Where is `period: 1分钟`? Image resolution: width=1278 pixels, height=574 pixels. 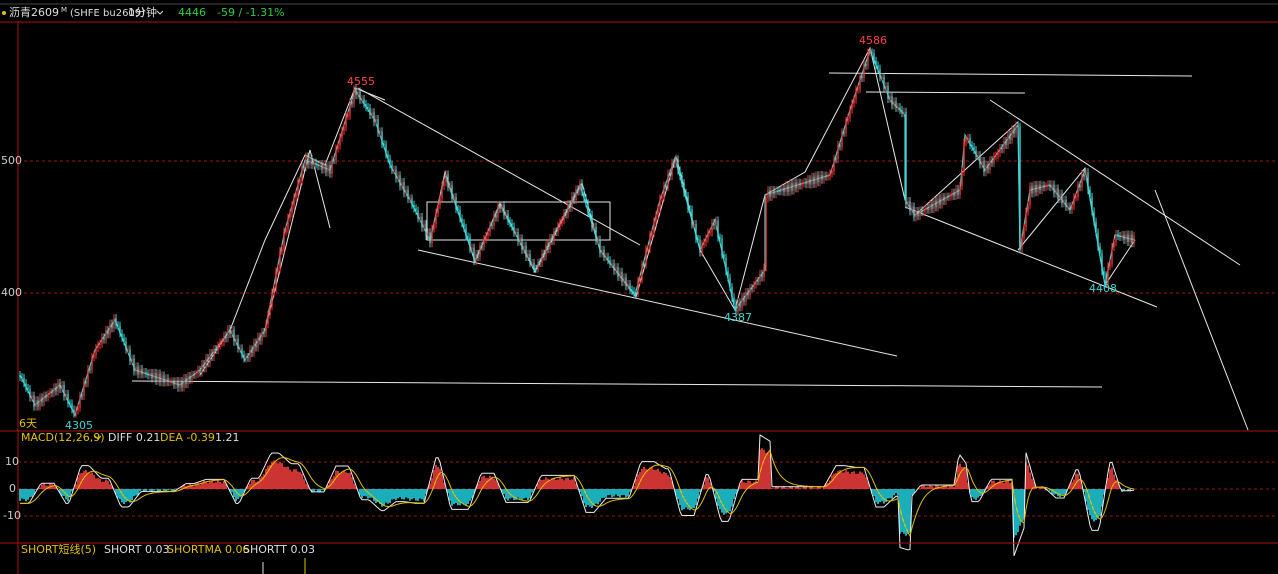
period: 1分钟 is located at coordinates (142, 12).